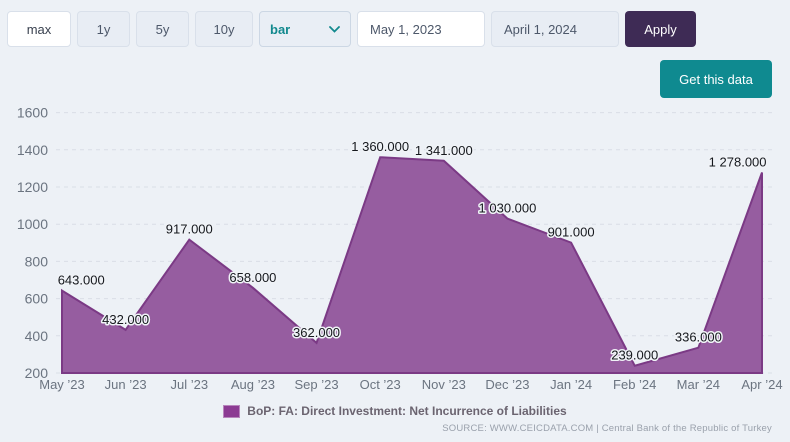  What do you see at coordinates (81, 280) in the screenshot?
I see `data-label: 643.000` at bounding box center [81, 280].